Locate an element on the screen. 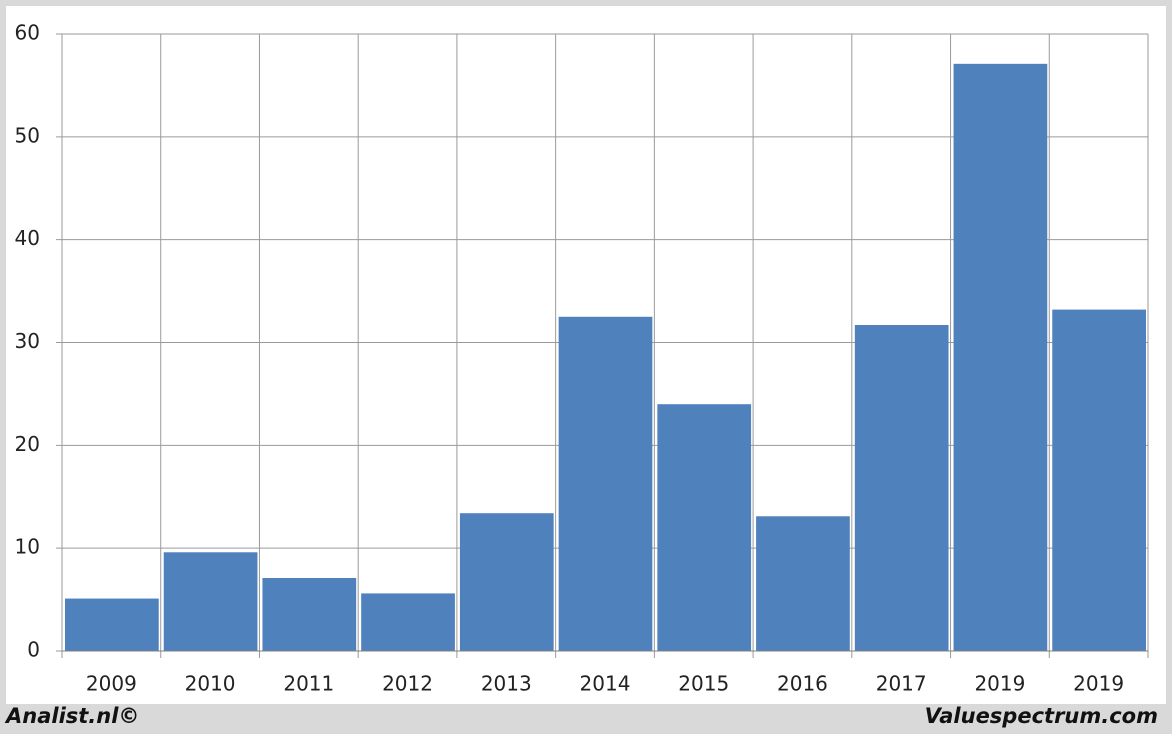 The width and height of the screenshot is (1172, 738). x-tick-label: 2015 is located at coordinates (703, 684).